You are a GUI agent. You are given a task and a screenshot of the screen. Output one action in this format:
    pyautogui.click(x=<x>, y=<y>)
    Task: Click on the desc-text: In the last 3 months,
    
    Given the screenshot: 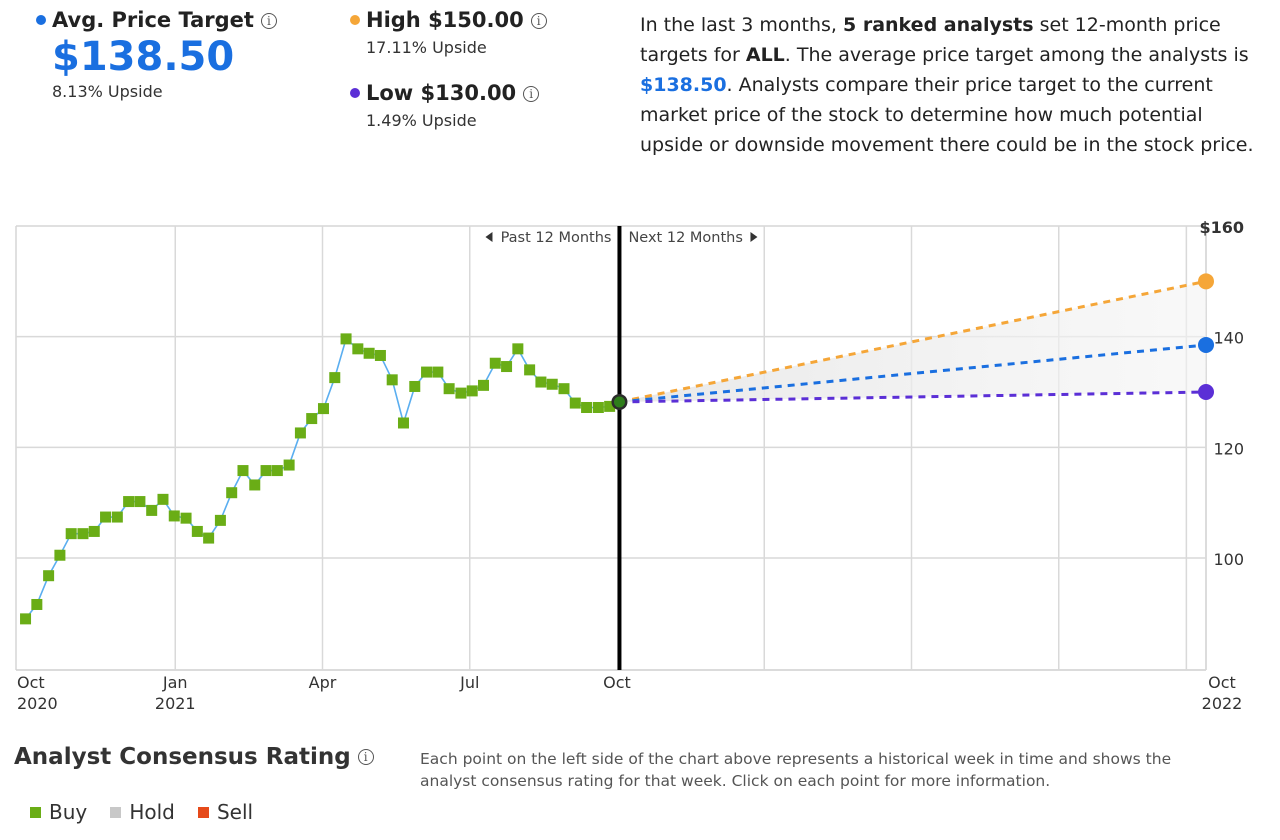 What is the action you would take?
    pyautogui.click(x=741, y=25)
    